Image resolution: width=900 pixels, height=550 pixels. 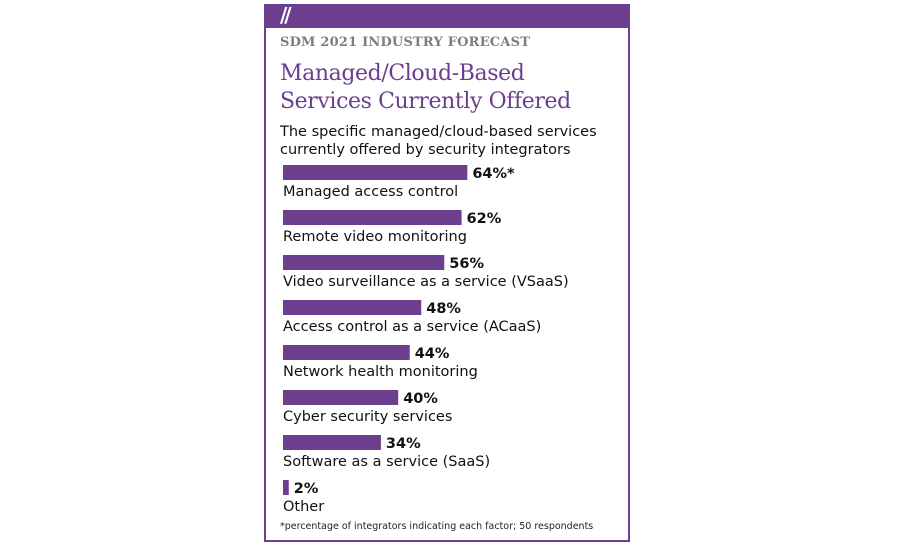 What do you see at coordinates (432, 354) in the screenshot?
I see `data-label: 44%` at bounding box center [432, 354].